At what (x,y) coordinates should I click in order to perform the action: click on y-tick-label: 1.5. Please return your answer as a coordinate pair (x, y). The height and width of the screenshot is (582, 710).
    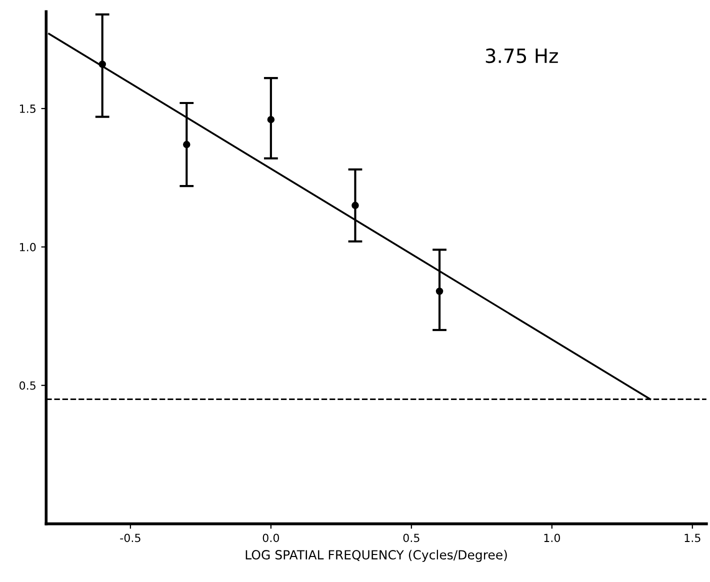
    Looking at the image, I should click on (28, 108).